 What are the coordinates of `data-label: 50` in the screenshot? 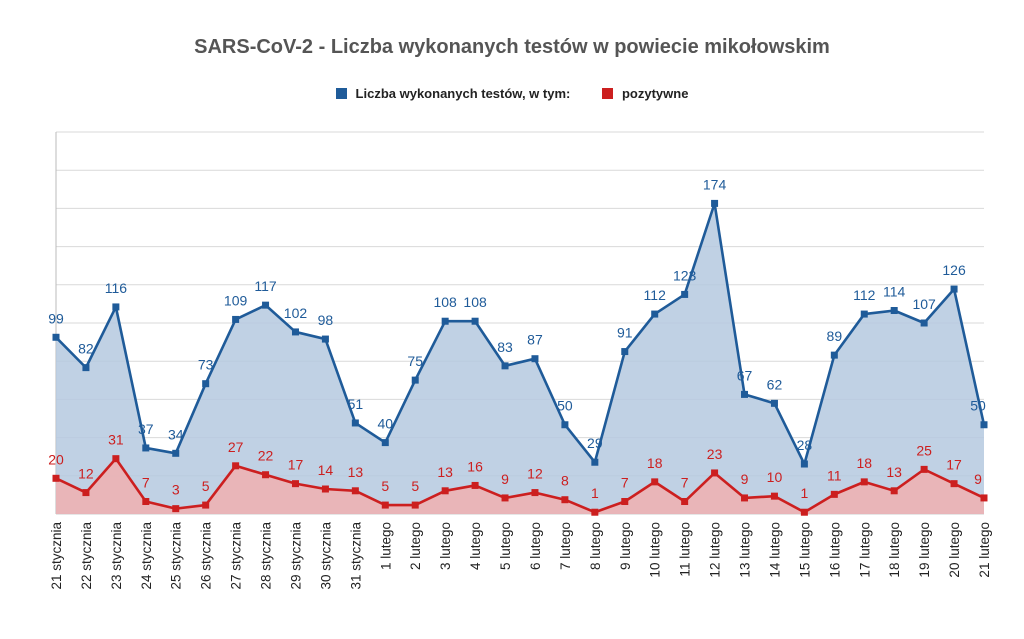 It's located at (565, 406).